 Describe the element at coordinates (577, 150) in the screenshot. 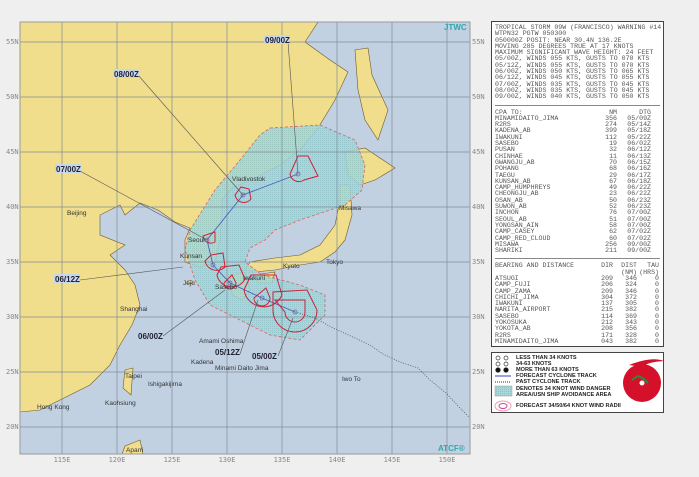

I see `cpa-row: PUSAN 32 06/12Z` at that location.